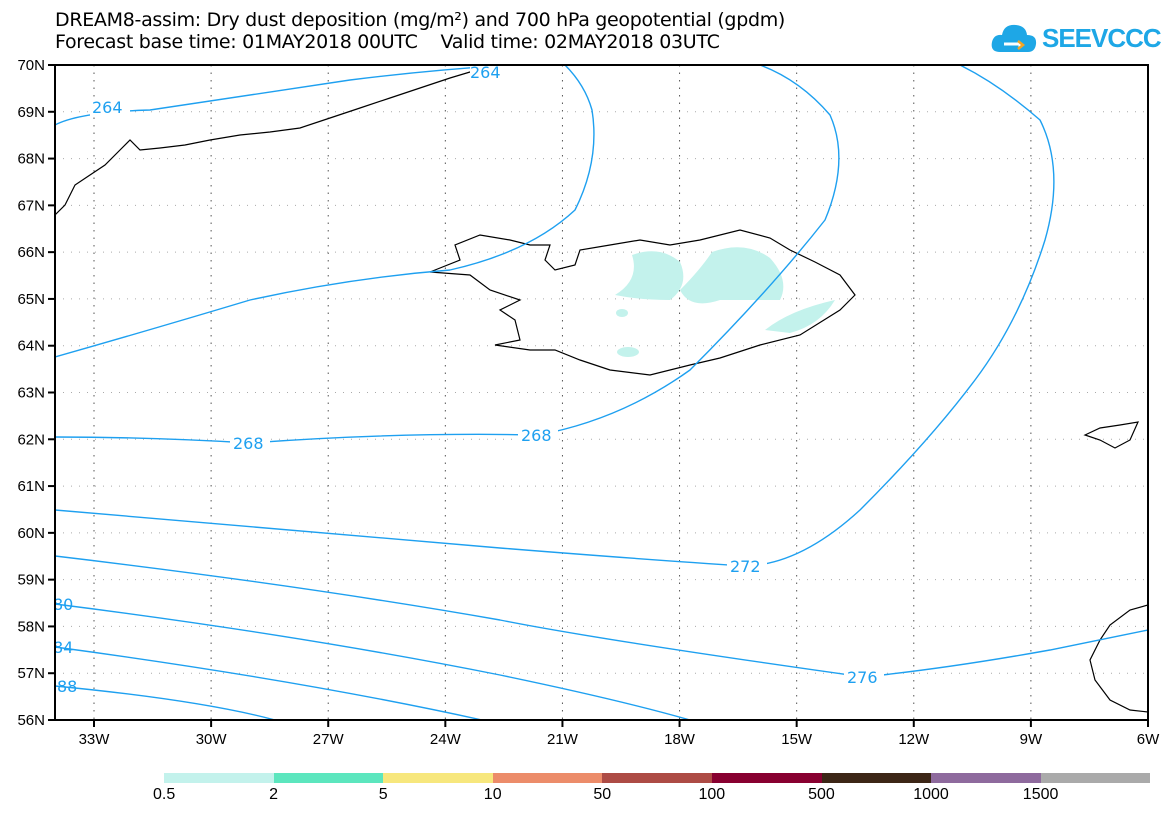 Image resolution: width=1175 pixels, height=815 pixels. Describe the element at coordinates (329, 739) in the screenshot. I see `lon-label: 27W` at that location.